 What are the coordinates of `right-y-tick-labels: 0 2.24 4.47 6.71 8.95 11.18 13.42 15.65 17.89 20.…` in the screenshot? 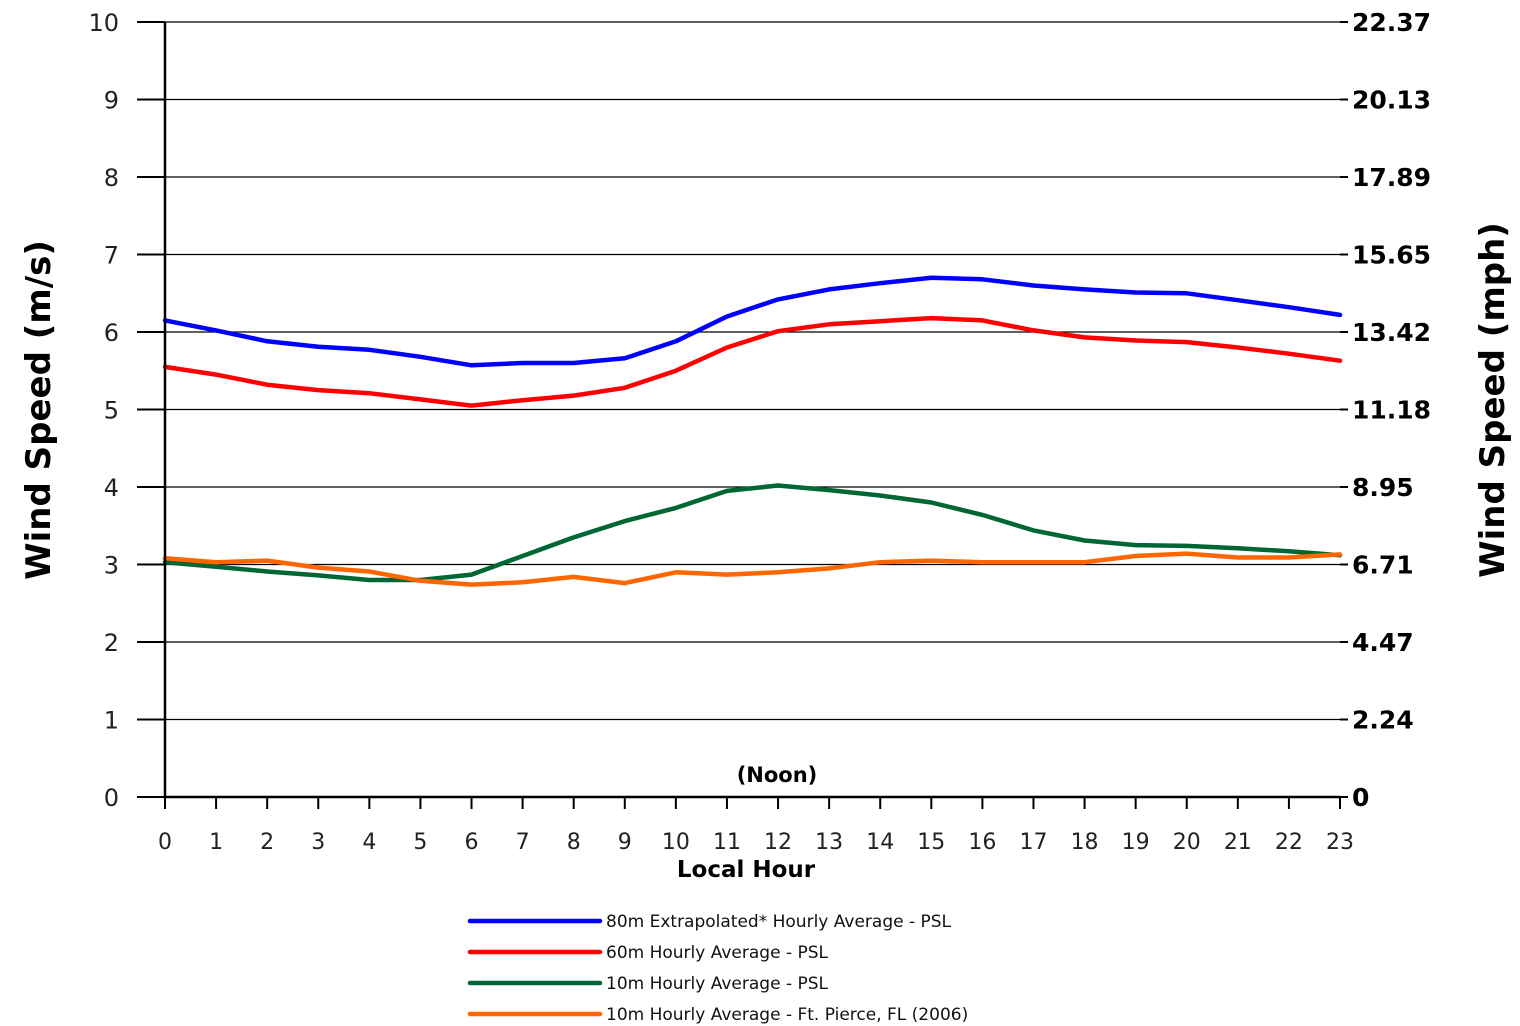 It's located at (1391, 410).